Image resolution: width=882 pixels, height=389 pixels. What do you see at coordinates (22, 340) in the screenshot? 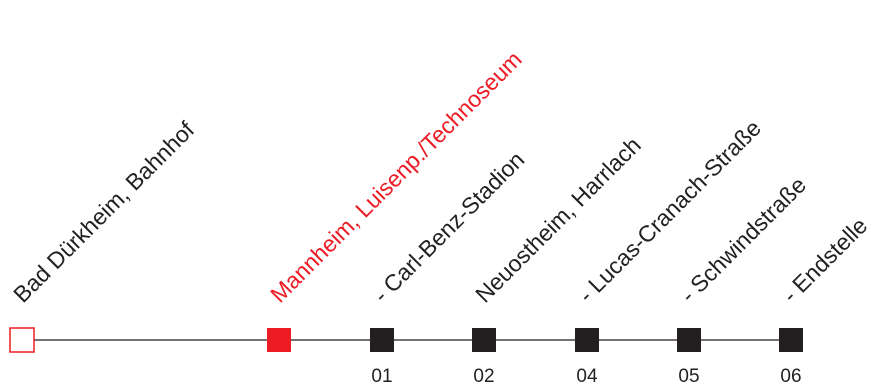
I see `hollow-square-icon` at bounding box center [22, 340].